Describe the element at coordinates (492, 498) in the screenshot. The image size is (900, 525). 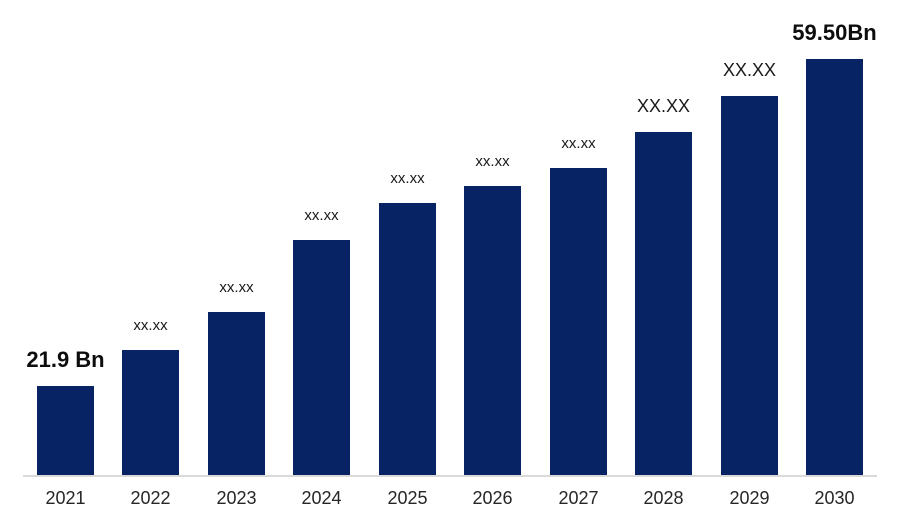
I see `x-tick-label-2026: 2026` at that location.